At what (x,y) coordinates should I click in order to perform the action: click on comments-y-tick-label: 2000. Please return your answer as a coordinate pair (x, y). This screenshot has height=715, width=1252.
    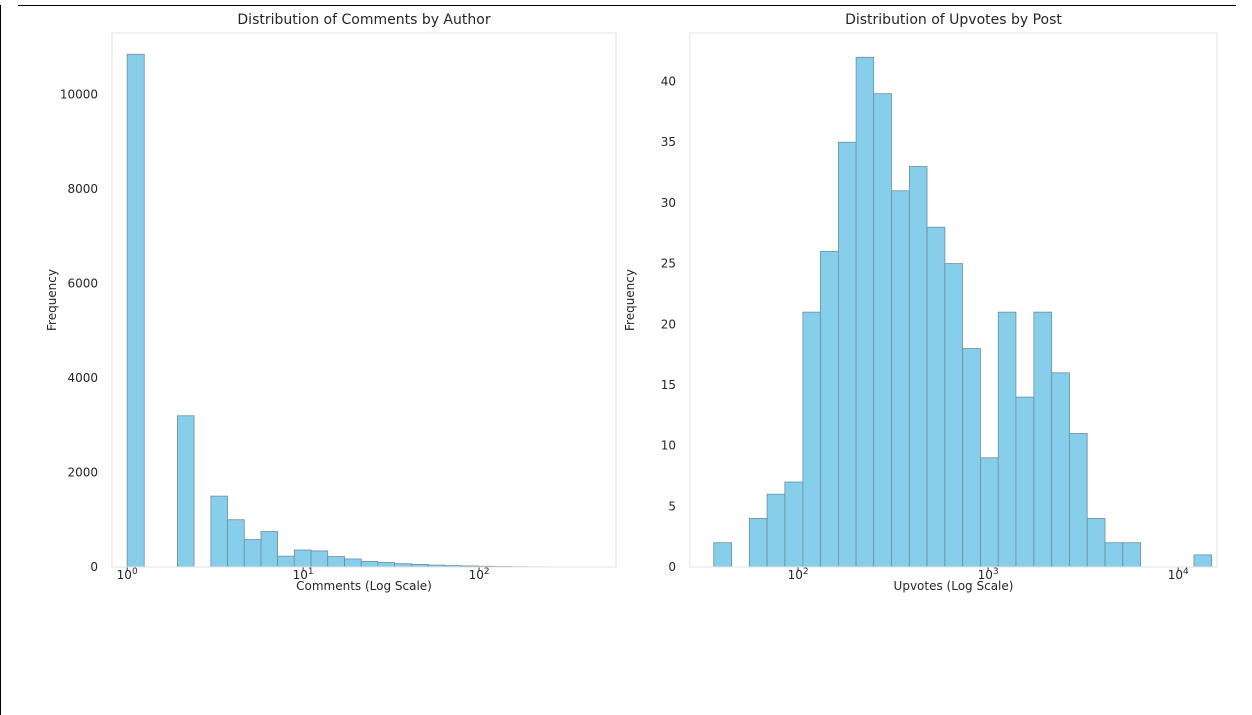
    Looking at the image, I should click on (82, 472).